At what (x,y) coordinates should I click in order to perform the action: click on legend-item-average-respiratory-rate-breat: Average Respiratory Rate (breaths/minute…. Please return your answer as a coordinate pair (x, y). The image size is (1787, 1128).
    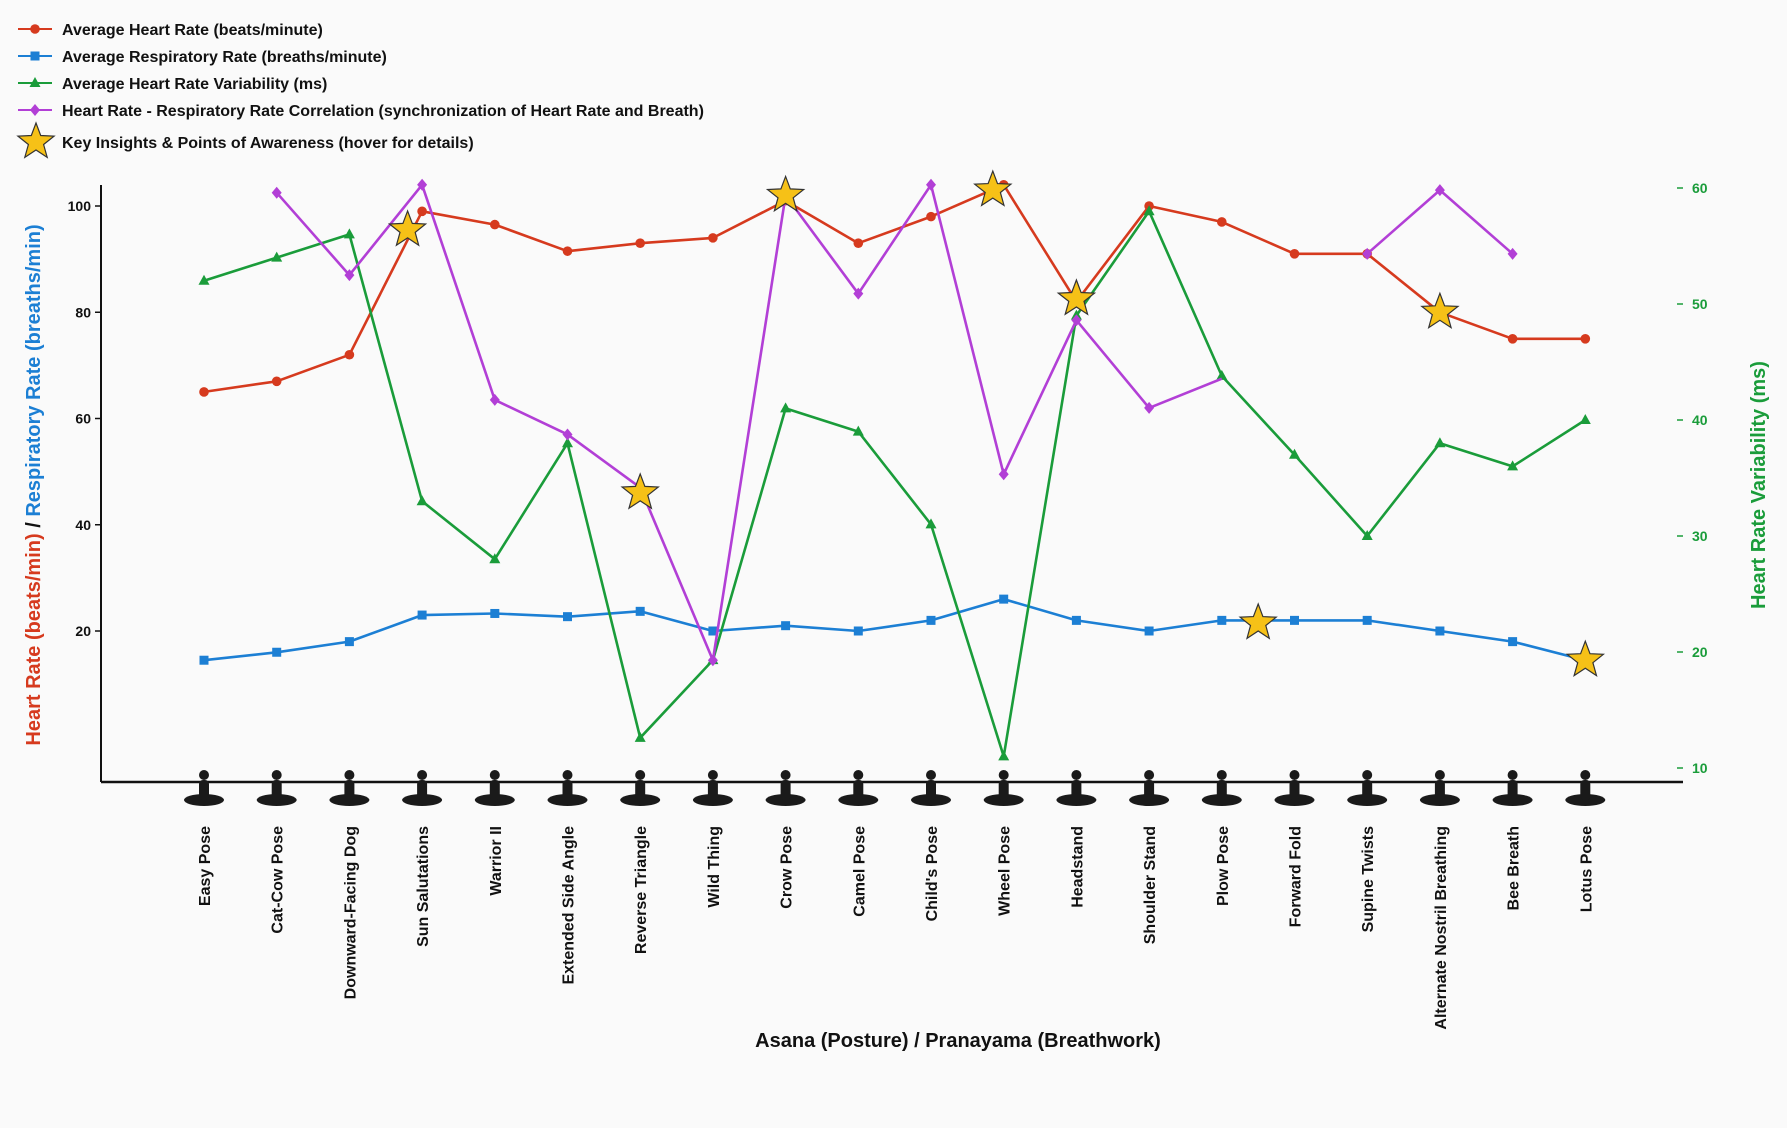
    Looking at the image, I should click on (202, 57).